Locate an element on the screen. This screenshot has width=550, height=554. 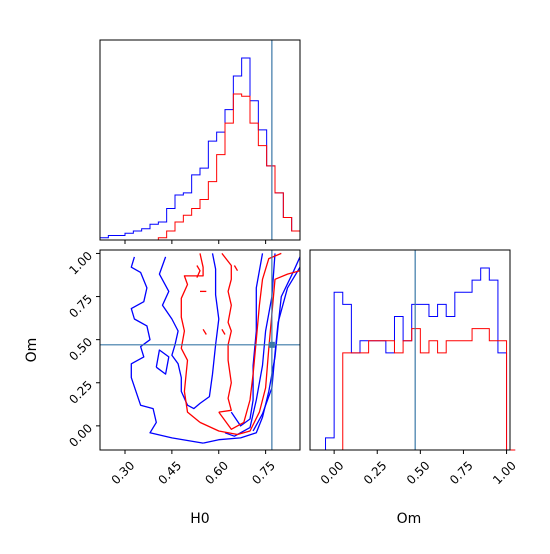
x-axis-label-om: Om is located at coordinates (409, 519).